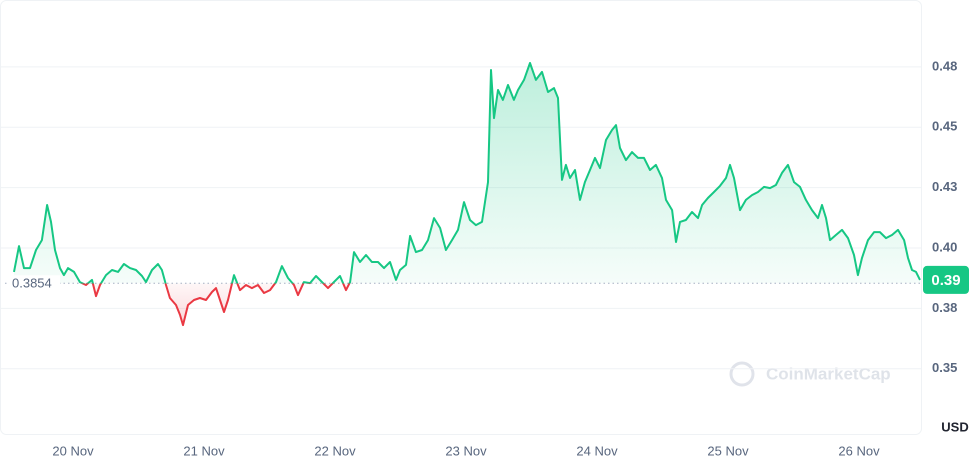  I want to click on current-price-badge, so click(946, 279).